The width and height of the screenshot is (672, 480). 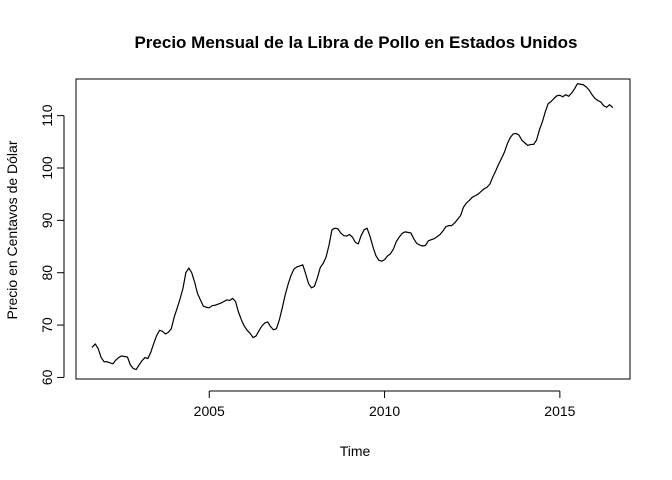 I want to click on y-axis-label: Precio en Centavos de Dólar, so click(x=12, y=229).